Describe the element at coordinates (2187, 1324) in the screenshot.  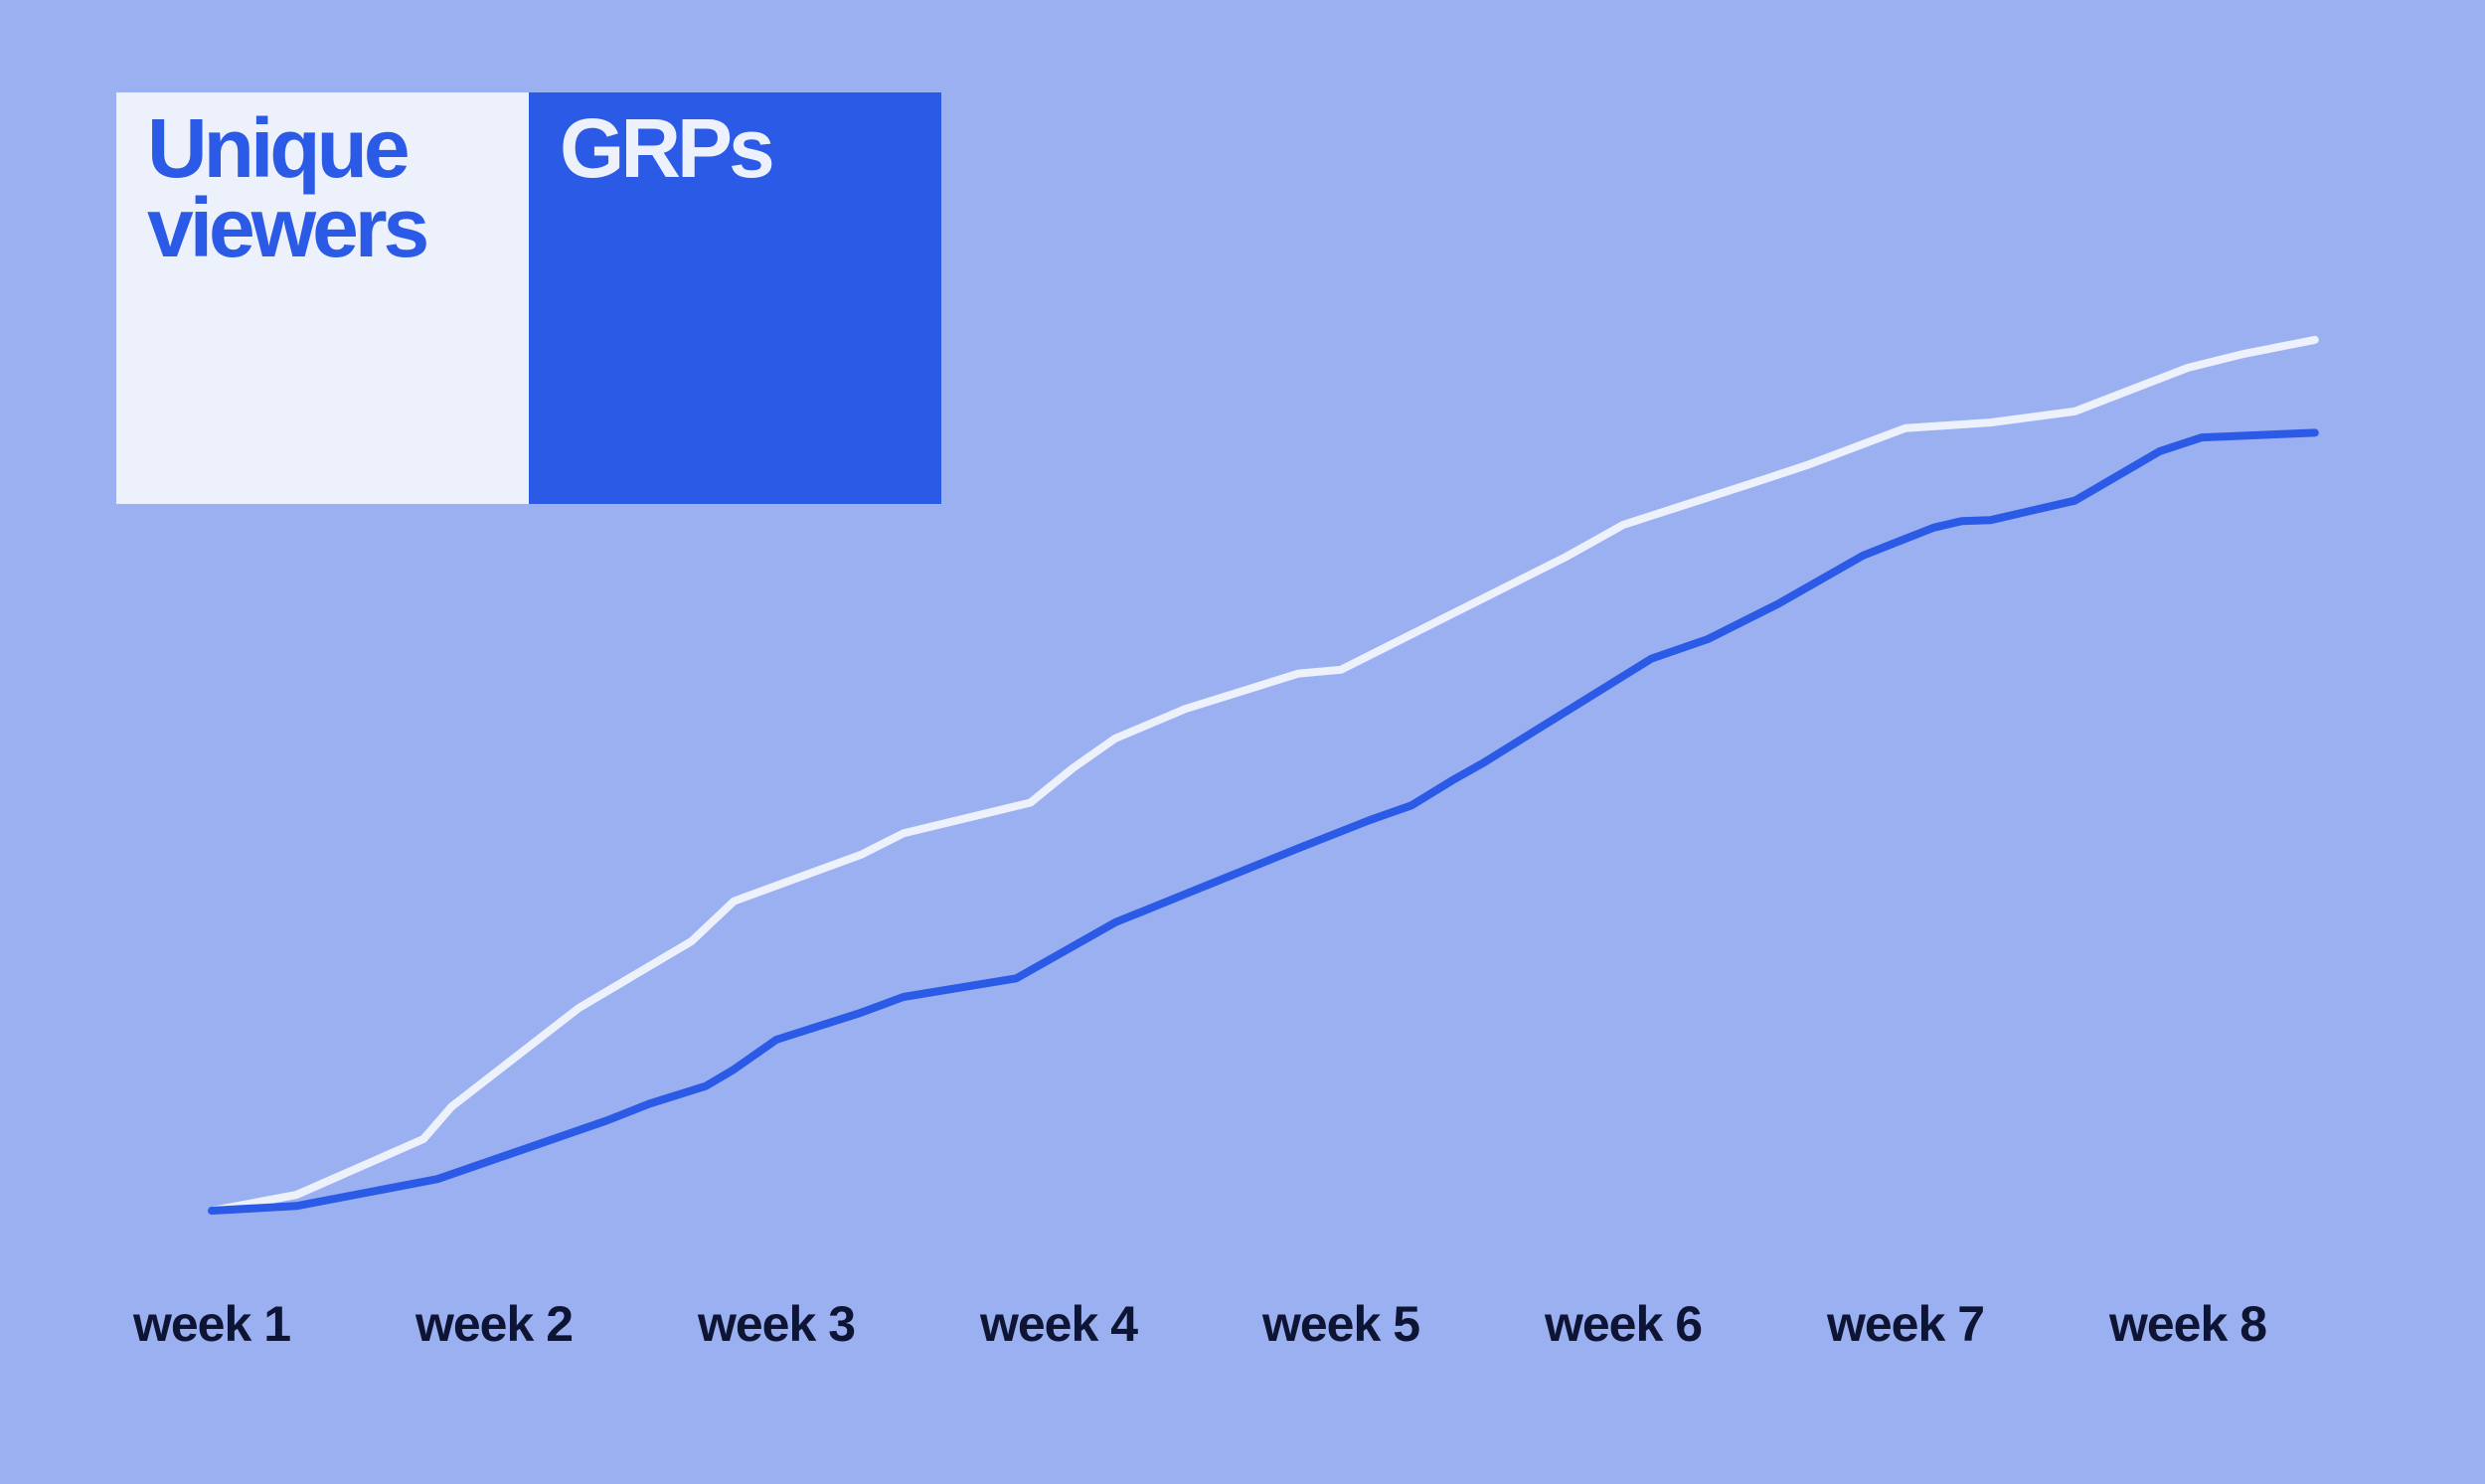
I see `x-tick-label: week 8` at that location.